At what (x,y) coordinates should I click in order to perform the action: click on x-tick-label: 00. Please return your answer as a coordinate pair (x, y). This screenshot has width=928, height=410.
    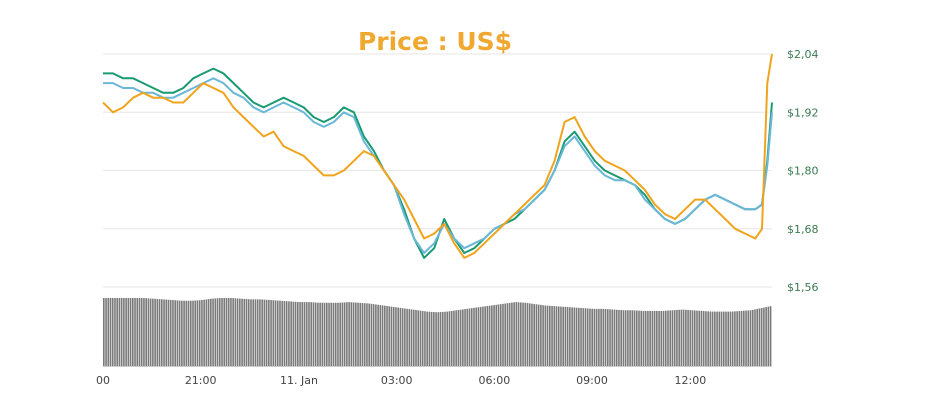
    Looking at the image, I should click on (103, 380).